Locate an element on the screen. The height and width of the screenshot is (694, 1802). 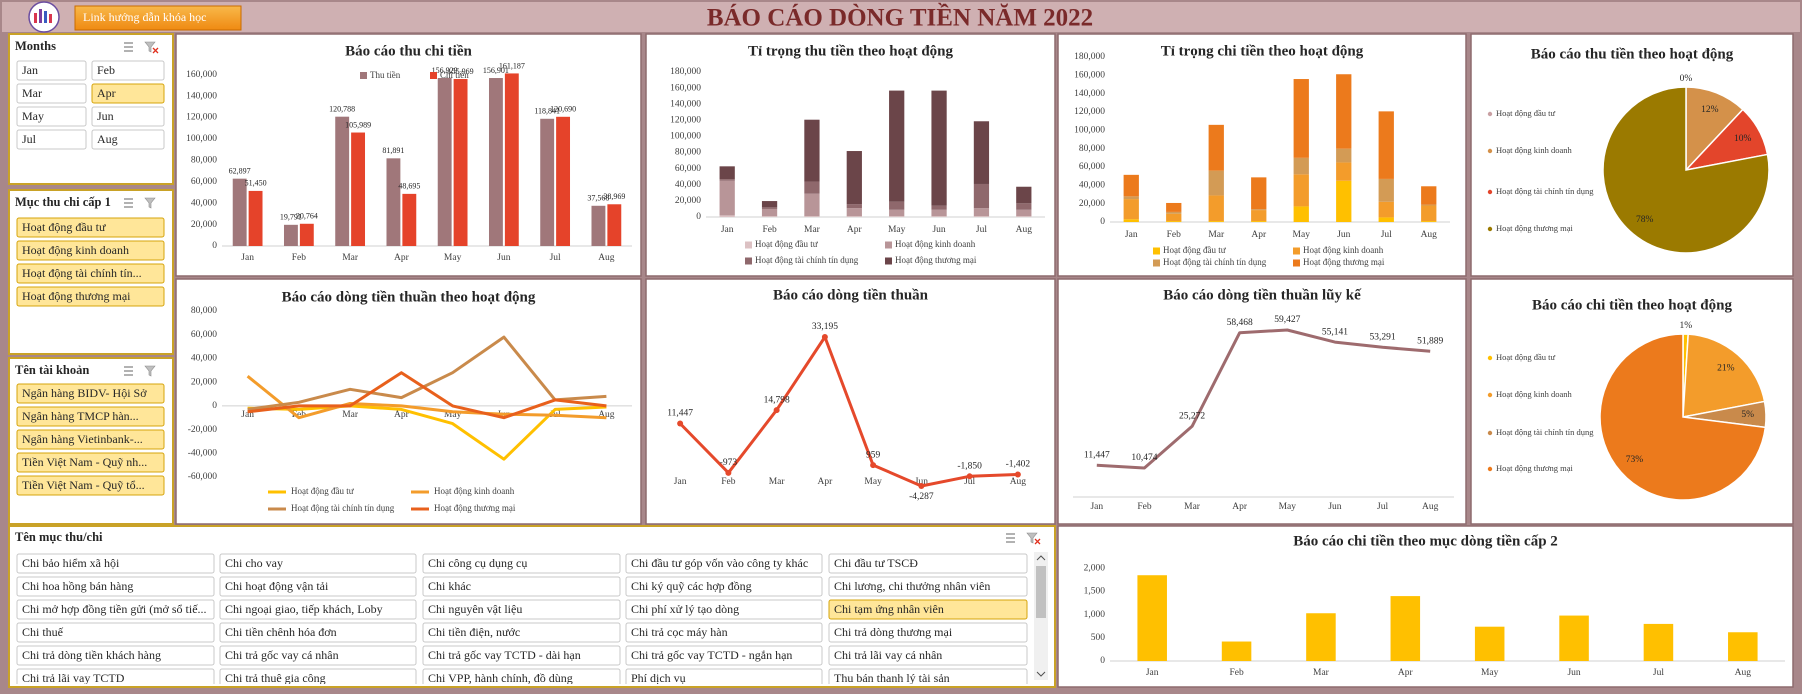
slicer-item-label: Chi trả thuê gia công is located at coordinates (275, 678).